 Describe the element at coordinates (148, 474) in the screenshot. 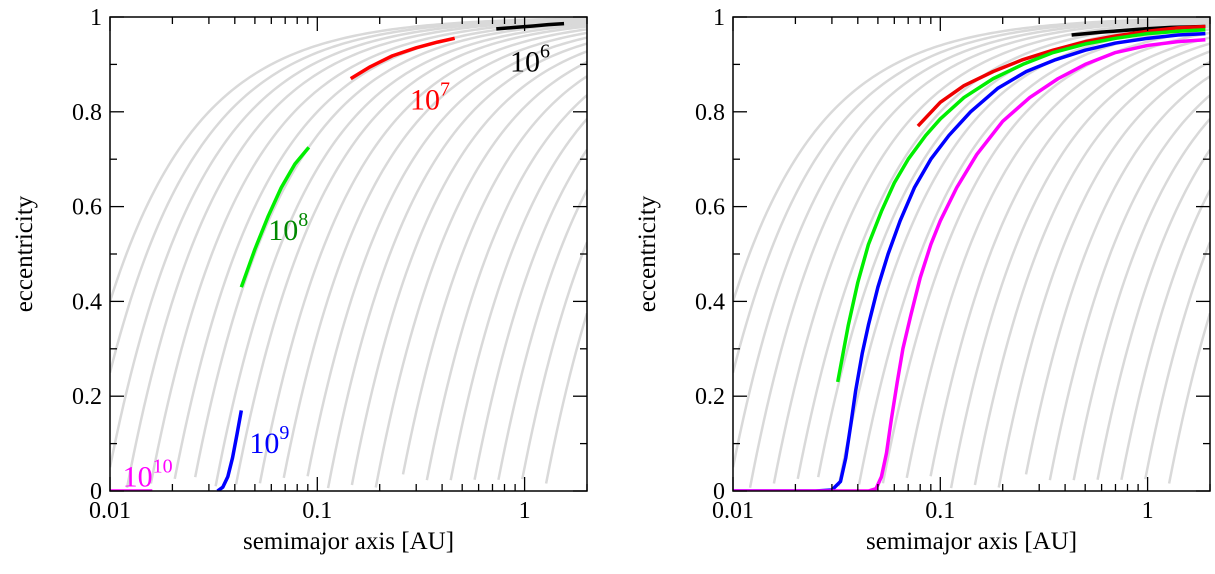

I see `curve-label: 1010` at that location.